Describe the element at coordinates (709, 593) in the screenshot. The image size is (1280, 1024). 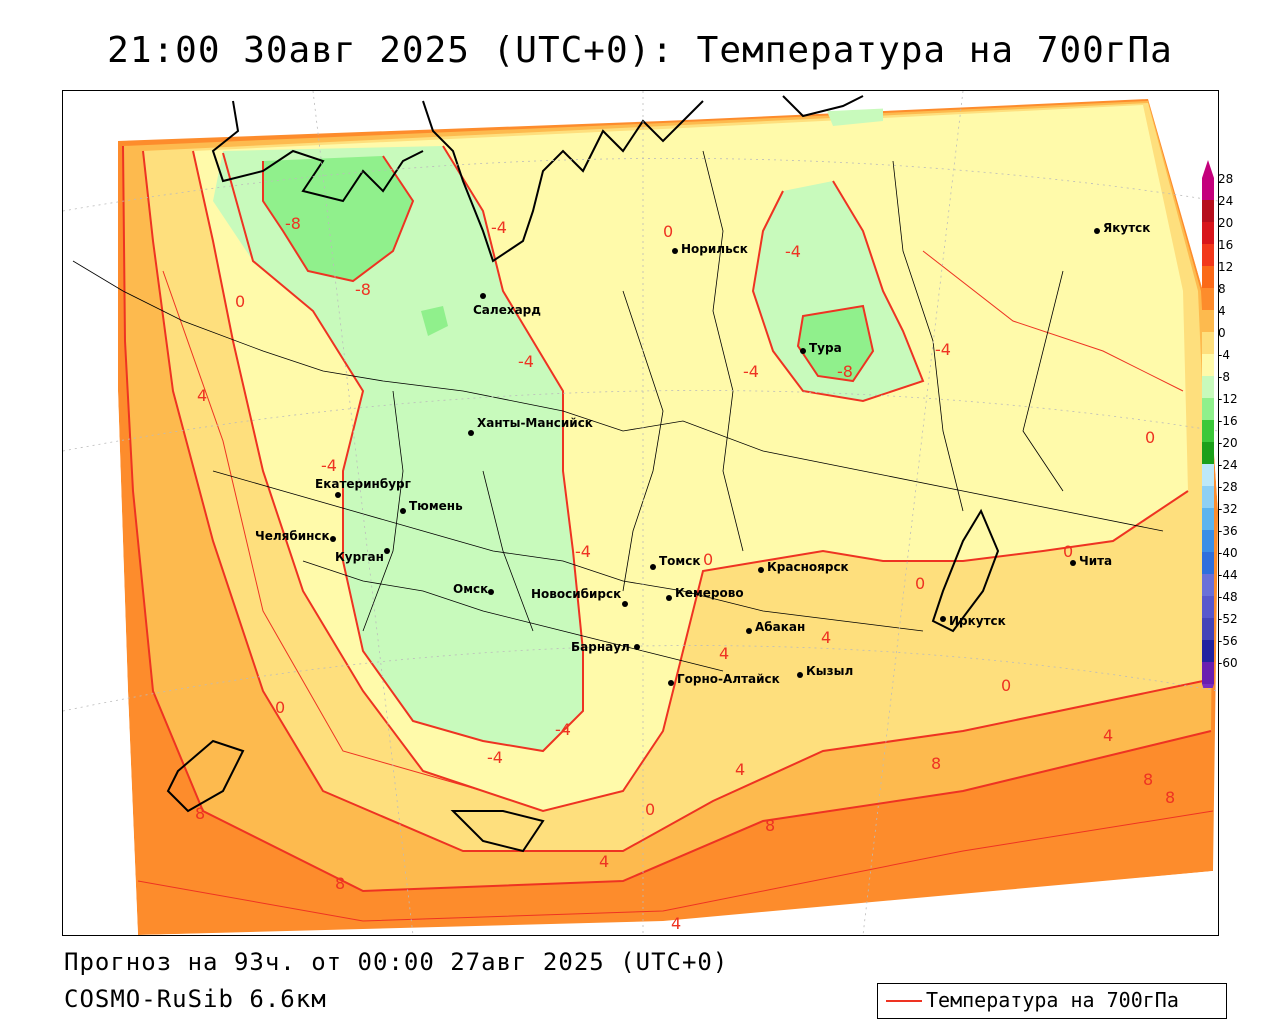
I see `svg-text: Кемерово` at that location.